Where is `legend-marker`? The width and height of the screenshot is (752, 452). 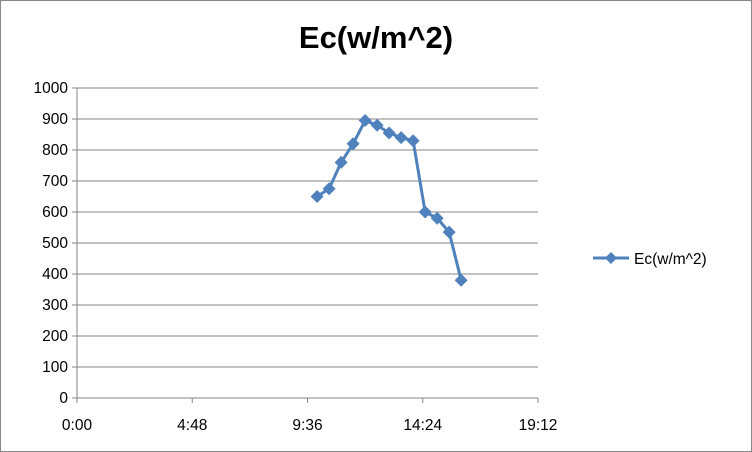 legend-marker is located at coordinates (611, 258).